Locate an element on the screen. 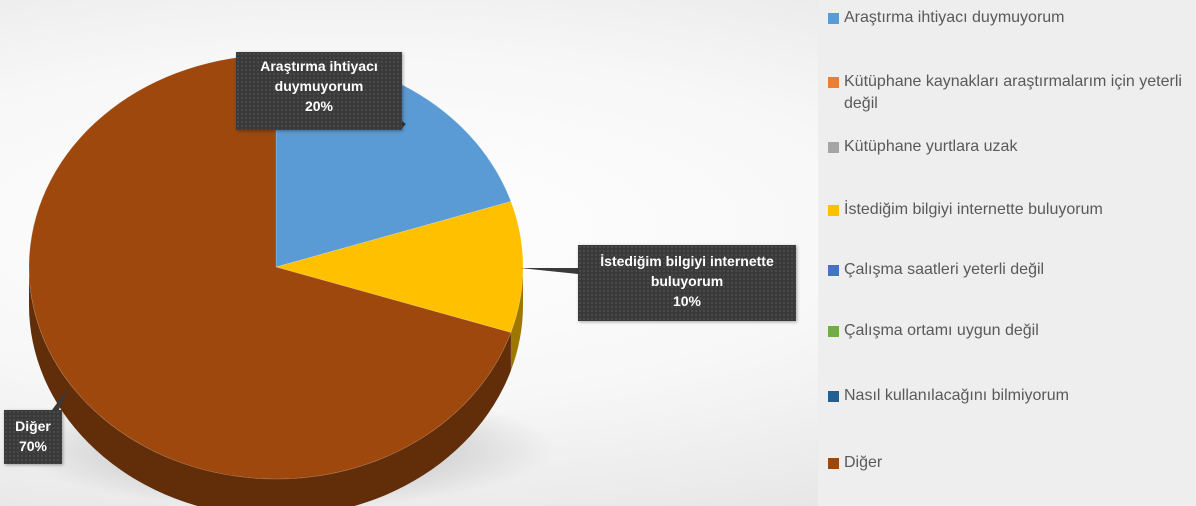 This screenshot has height=506, width=1196. legend-item: Araştırma ihtiyacı duymuyorum is located at coordinates (1008, 18).